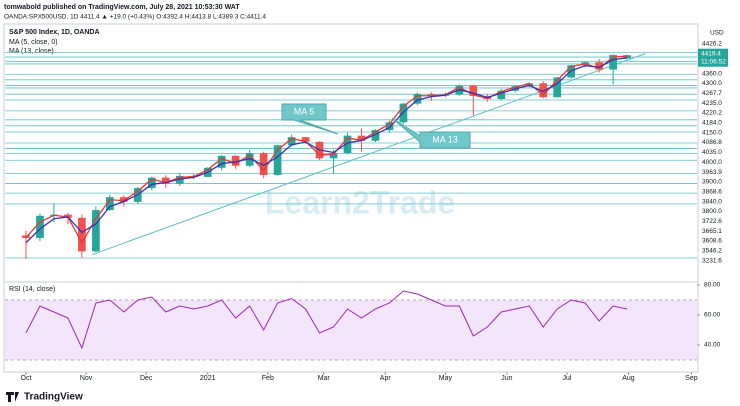  I want to click on y-tick-label: 3868.6, so click(712, 191).